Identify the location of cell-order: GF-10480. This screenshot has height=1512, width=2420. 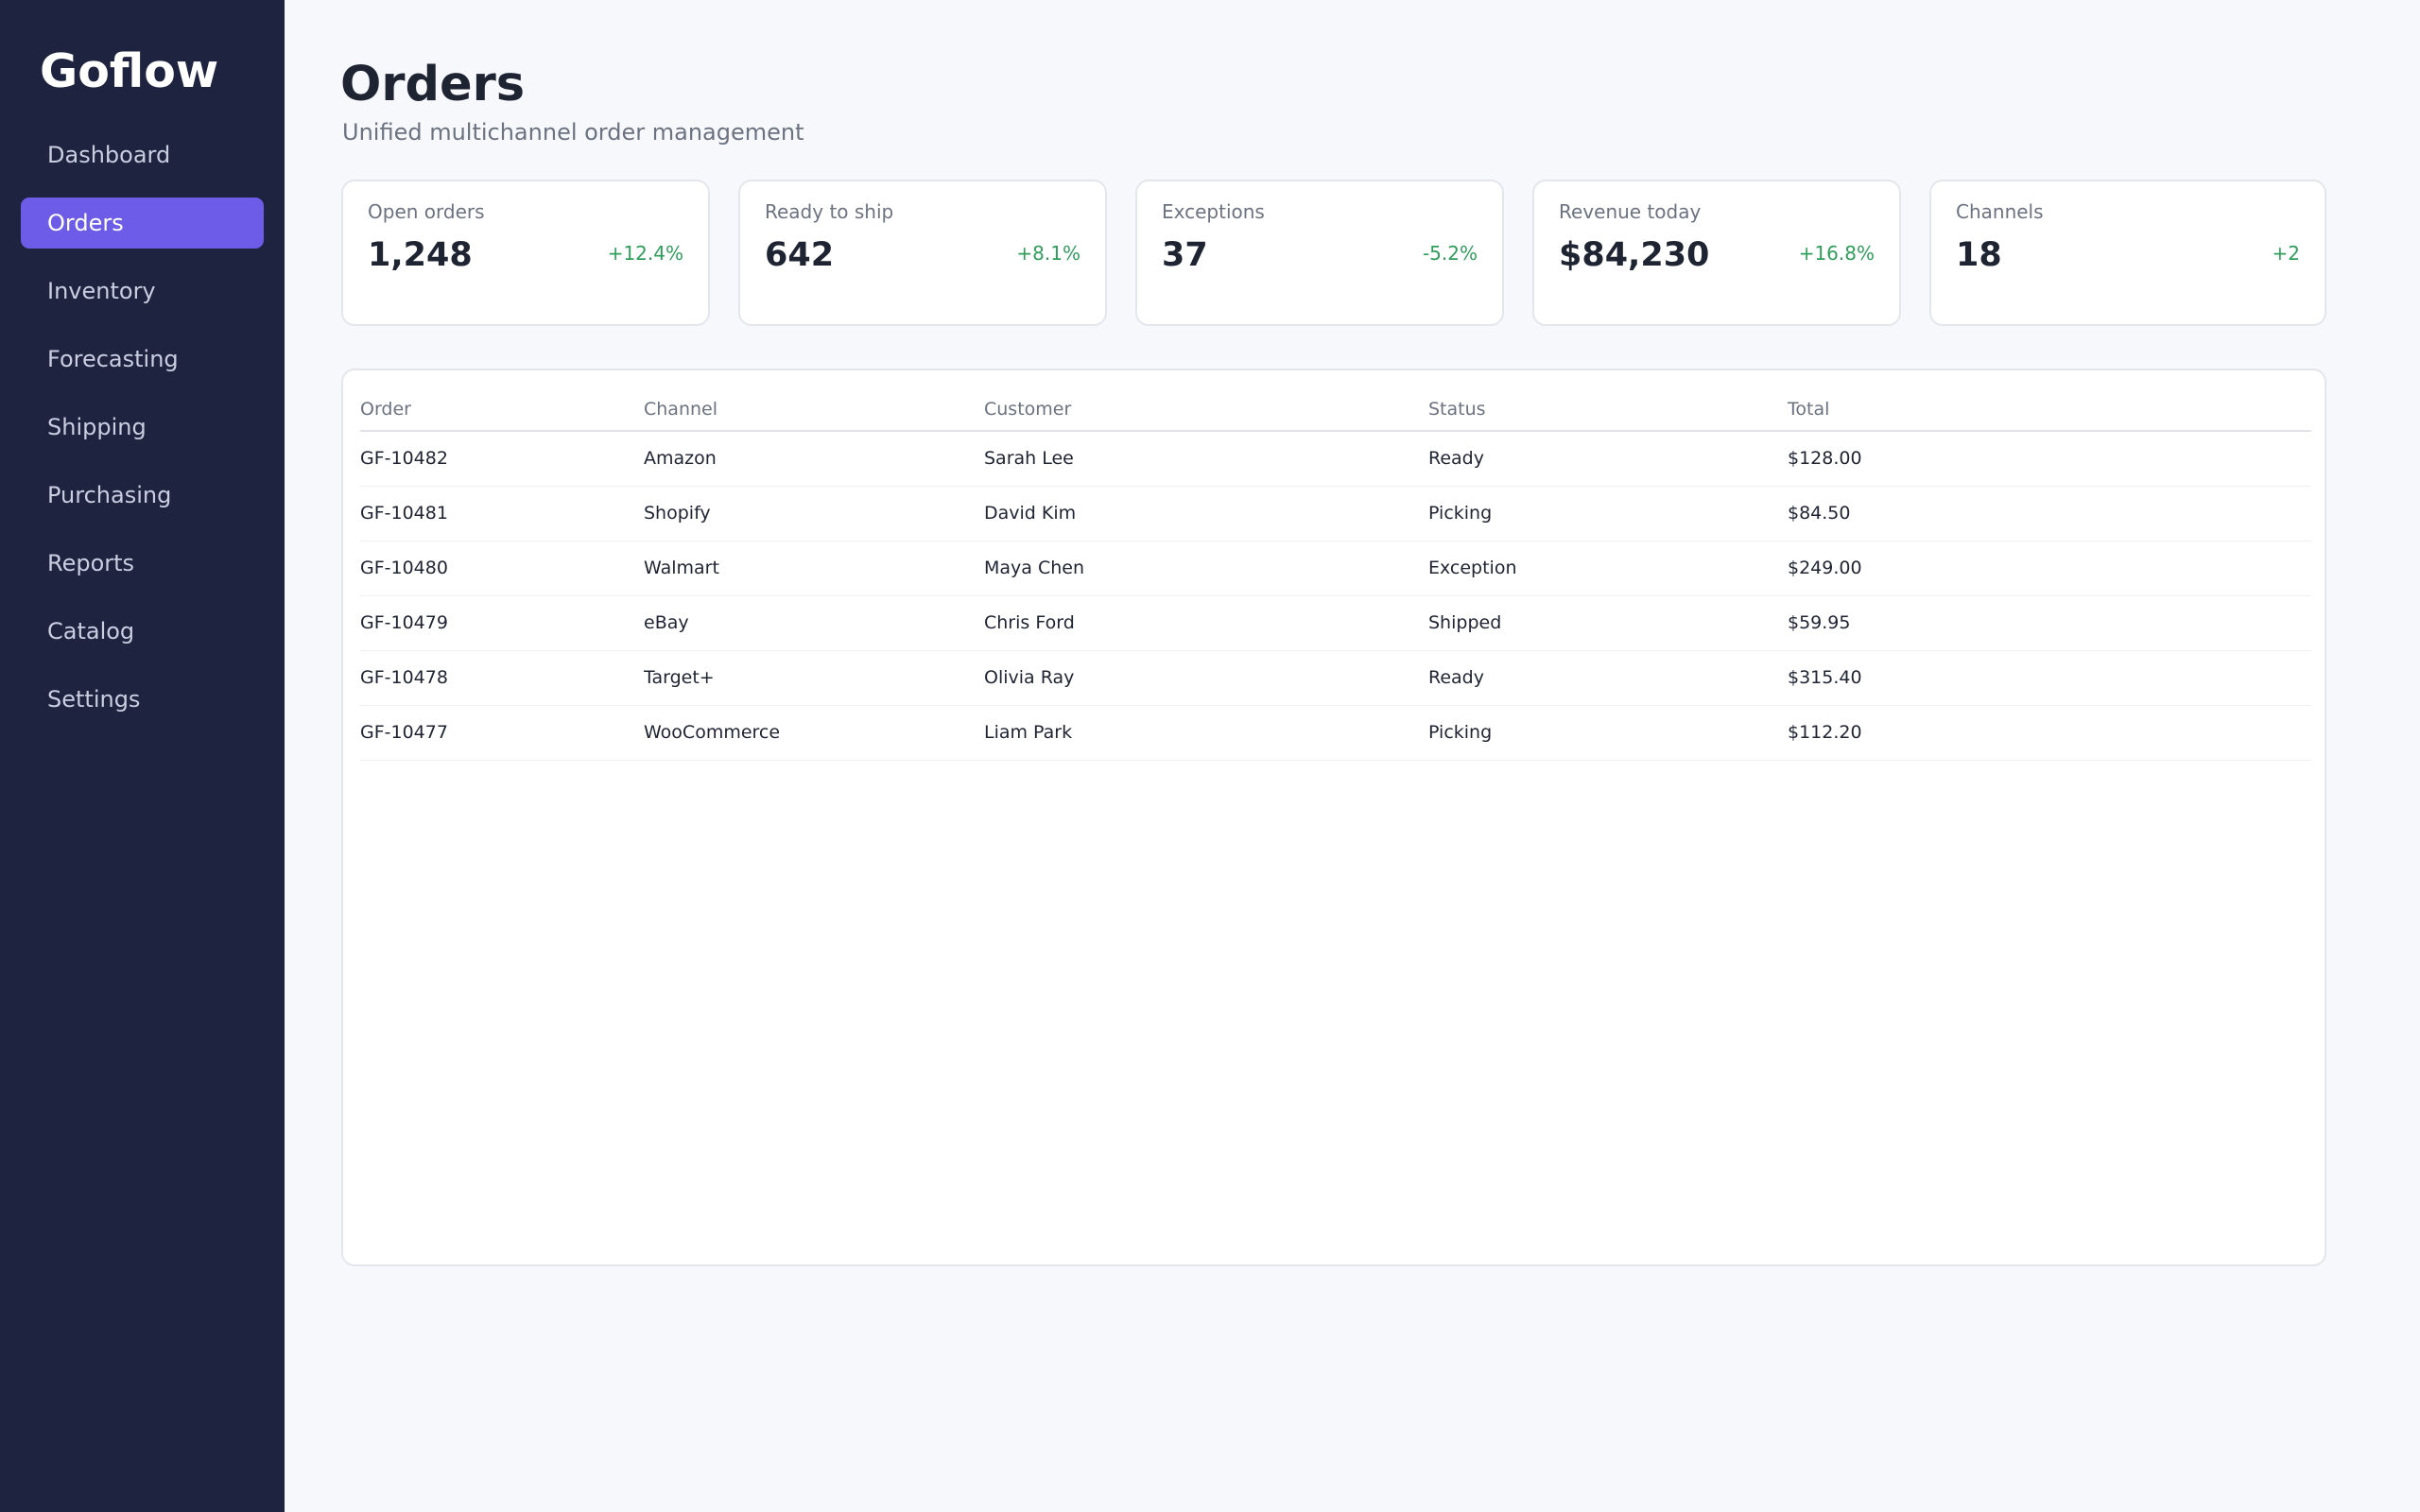
(502, 568).